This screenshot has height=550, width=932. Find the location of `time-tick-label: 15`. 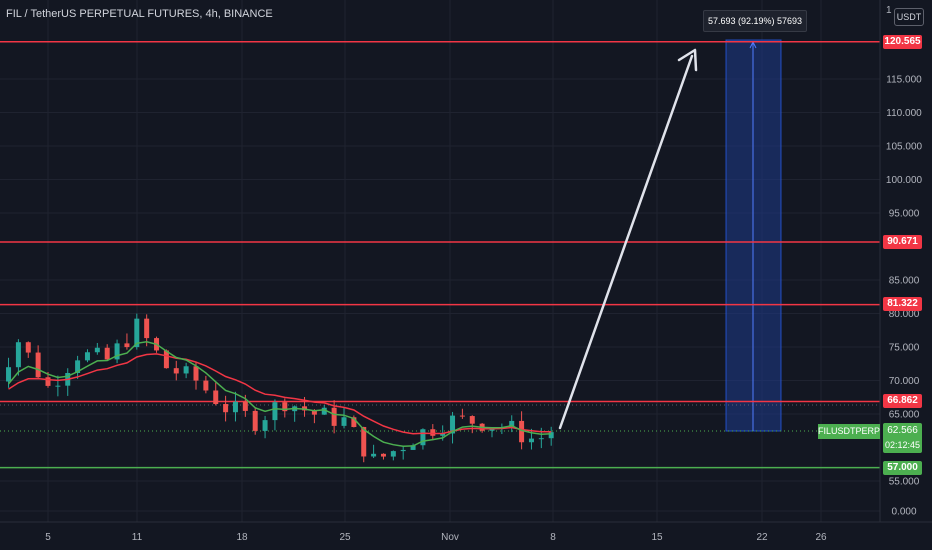

time-tick-label: 15 is located at coordinates (657, 537).